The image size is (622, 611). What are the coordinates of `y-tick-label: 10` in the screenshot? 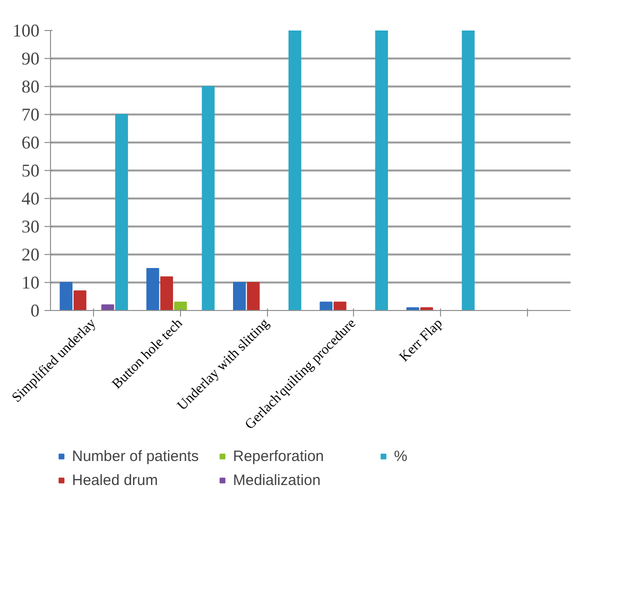 It's located at (31, 282).